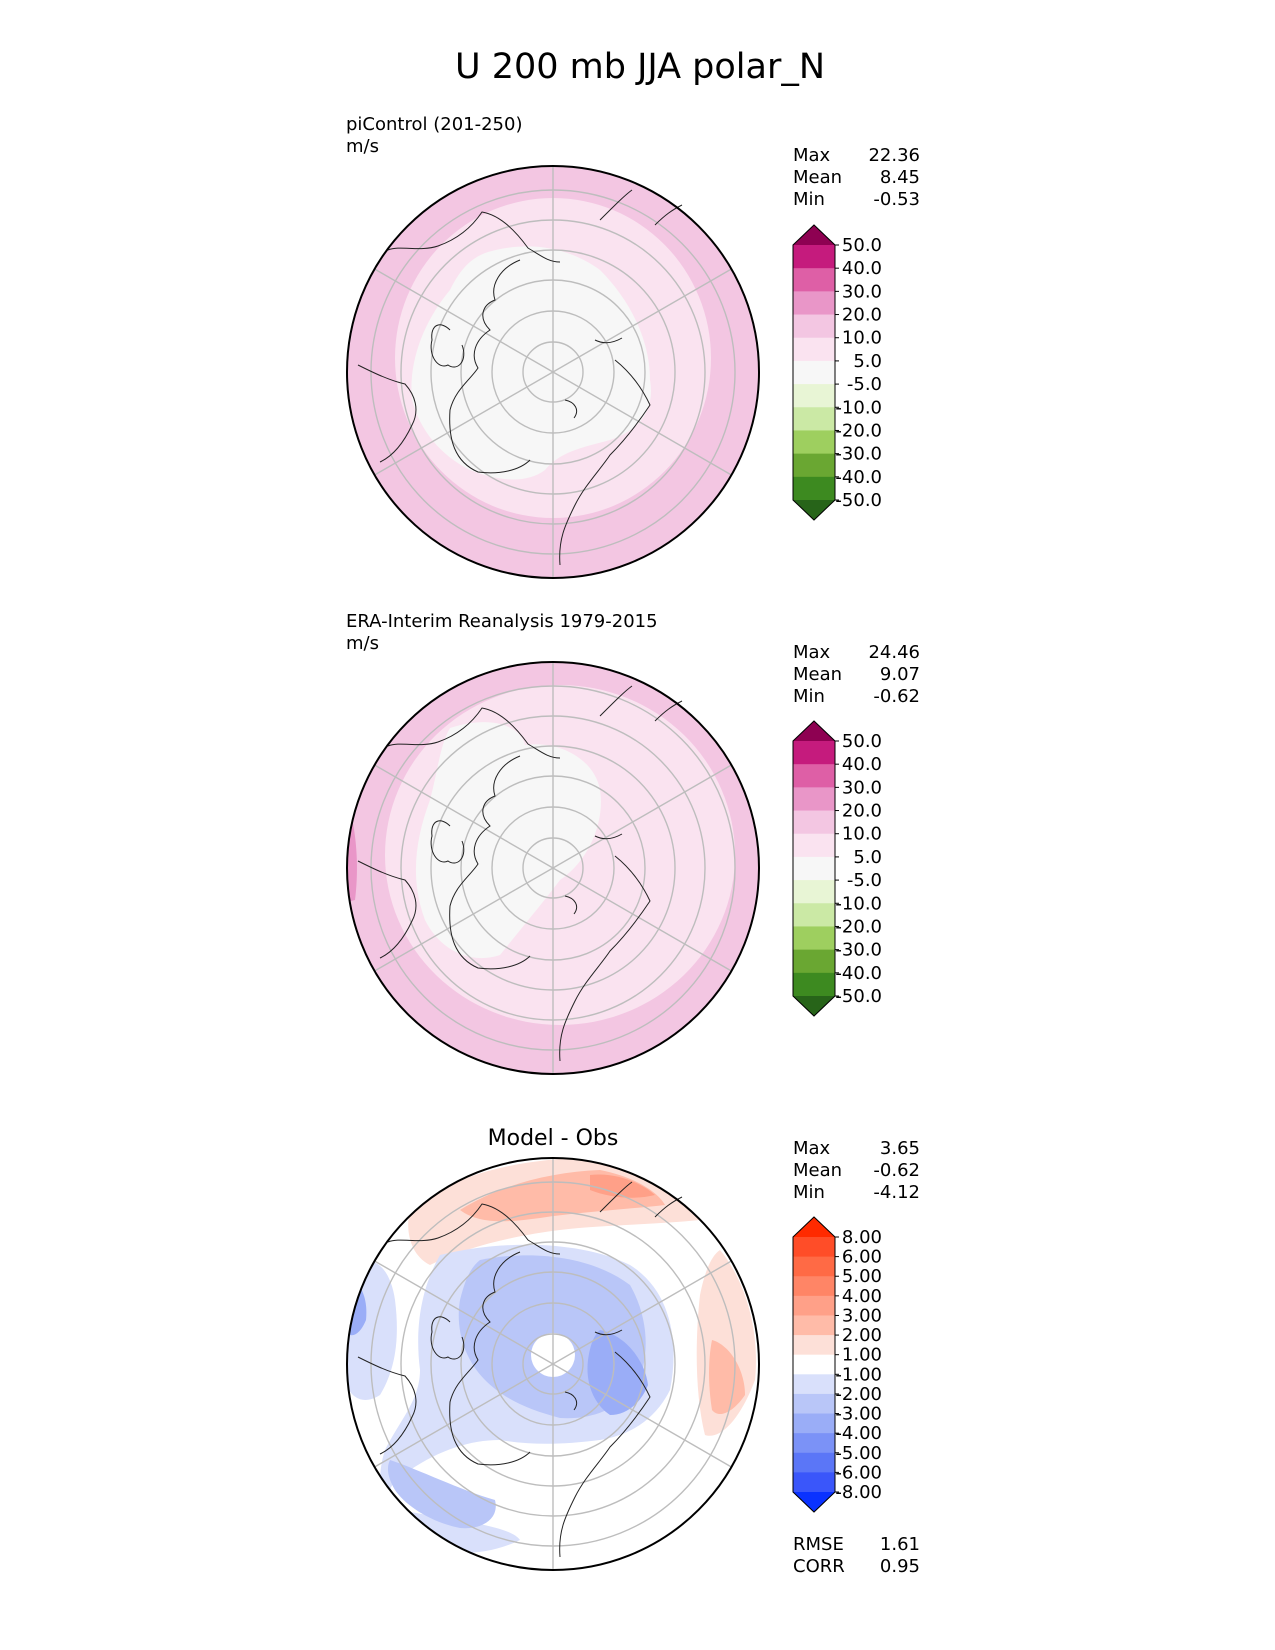 This screenshot has width=1275, height=1650. I want to click on map-field-core, so click(508, 840).